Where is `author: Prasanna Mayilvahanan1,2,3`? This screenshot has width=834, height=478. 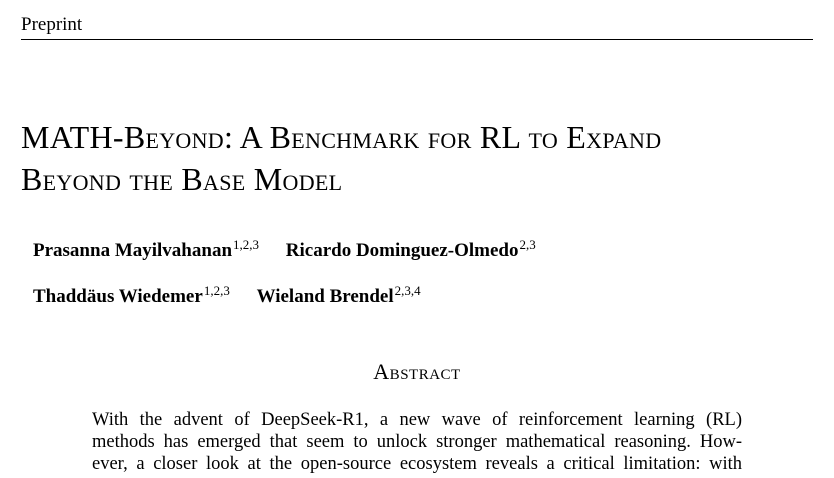
author: Prasanna Mayilvahanan1,2,3 is located at coordinates (146, 248).